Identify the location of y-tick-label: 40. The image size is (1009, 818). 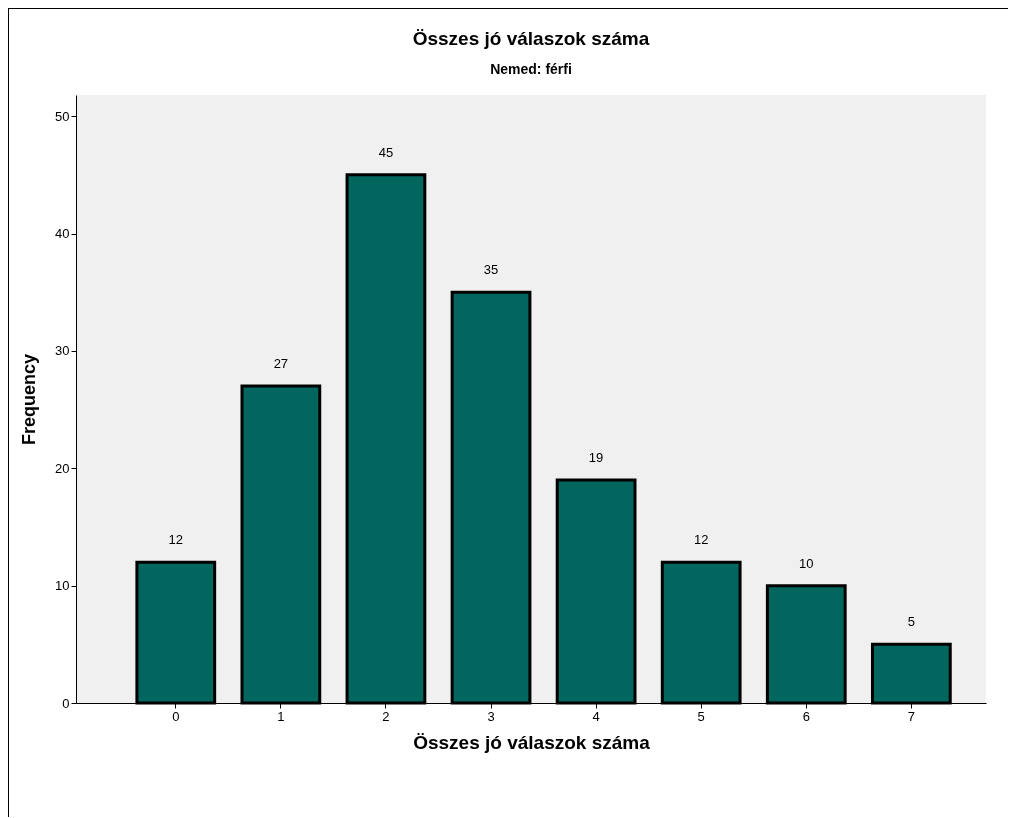
(62, 233).